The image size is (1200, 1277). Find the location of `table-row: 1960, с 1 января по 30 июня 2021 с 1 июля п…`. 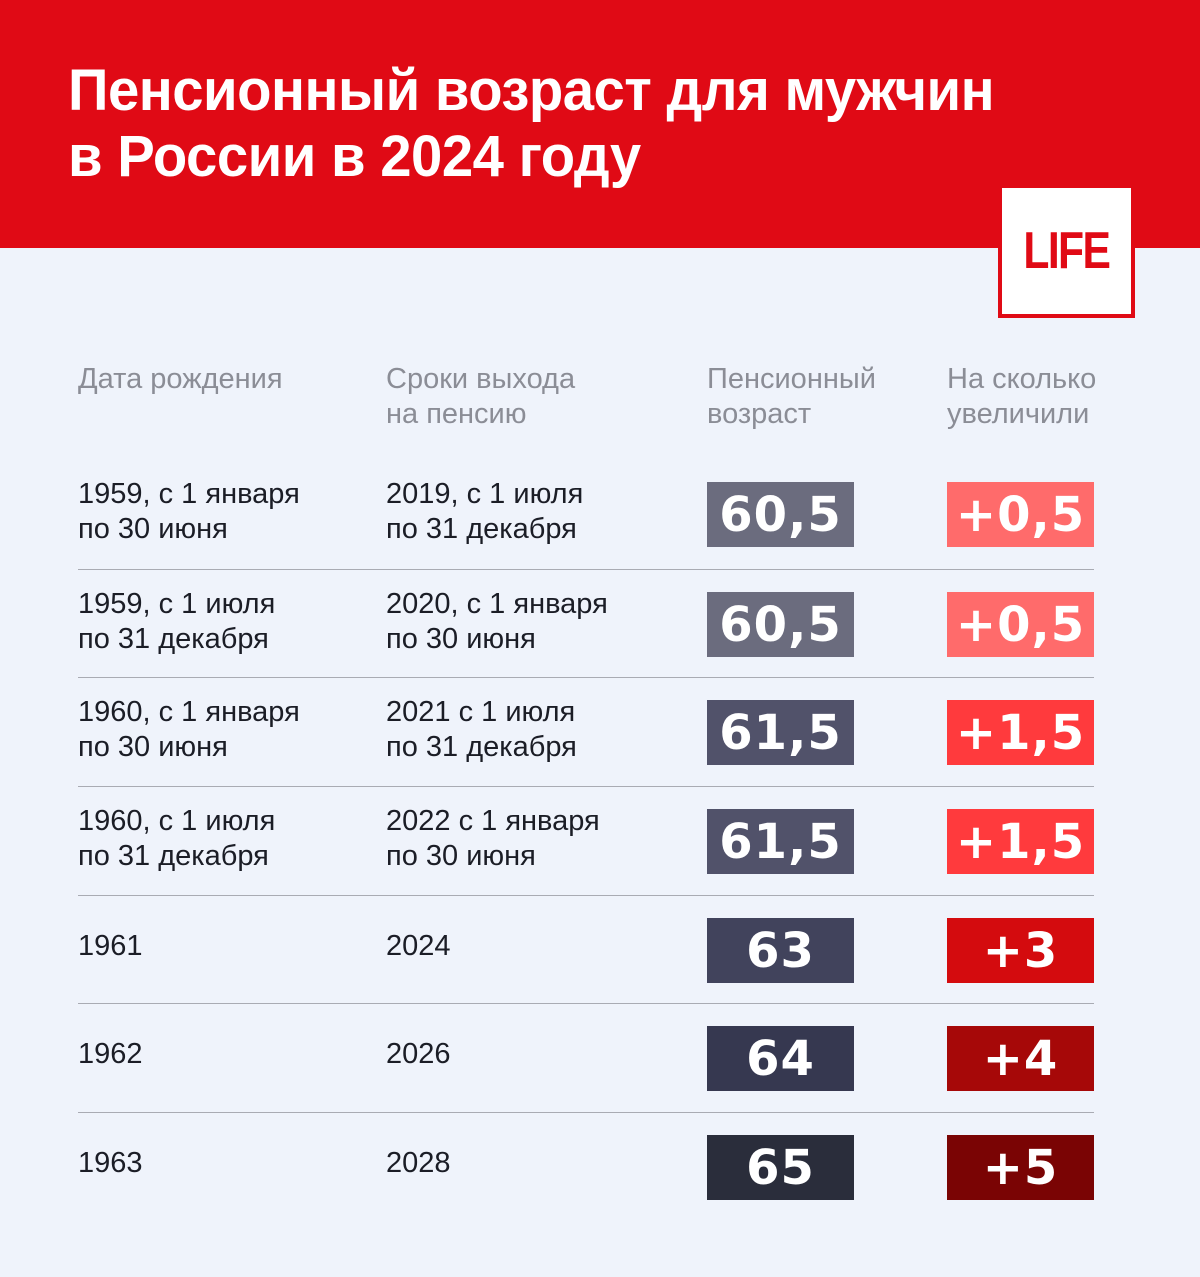

table-row: 1960, с 1 января по 30 июня 2021 с 1 июля п… is located at coordinates (586, 731).